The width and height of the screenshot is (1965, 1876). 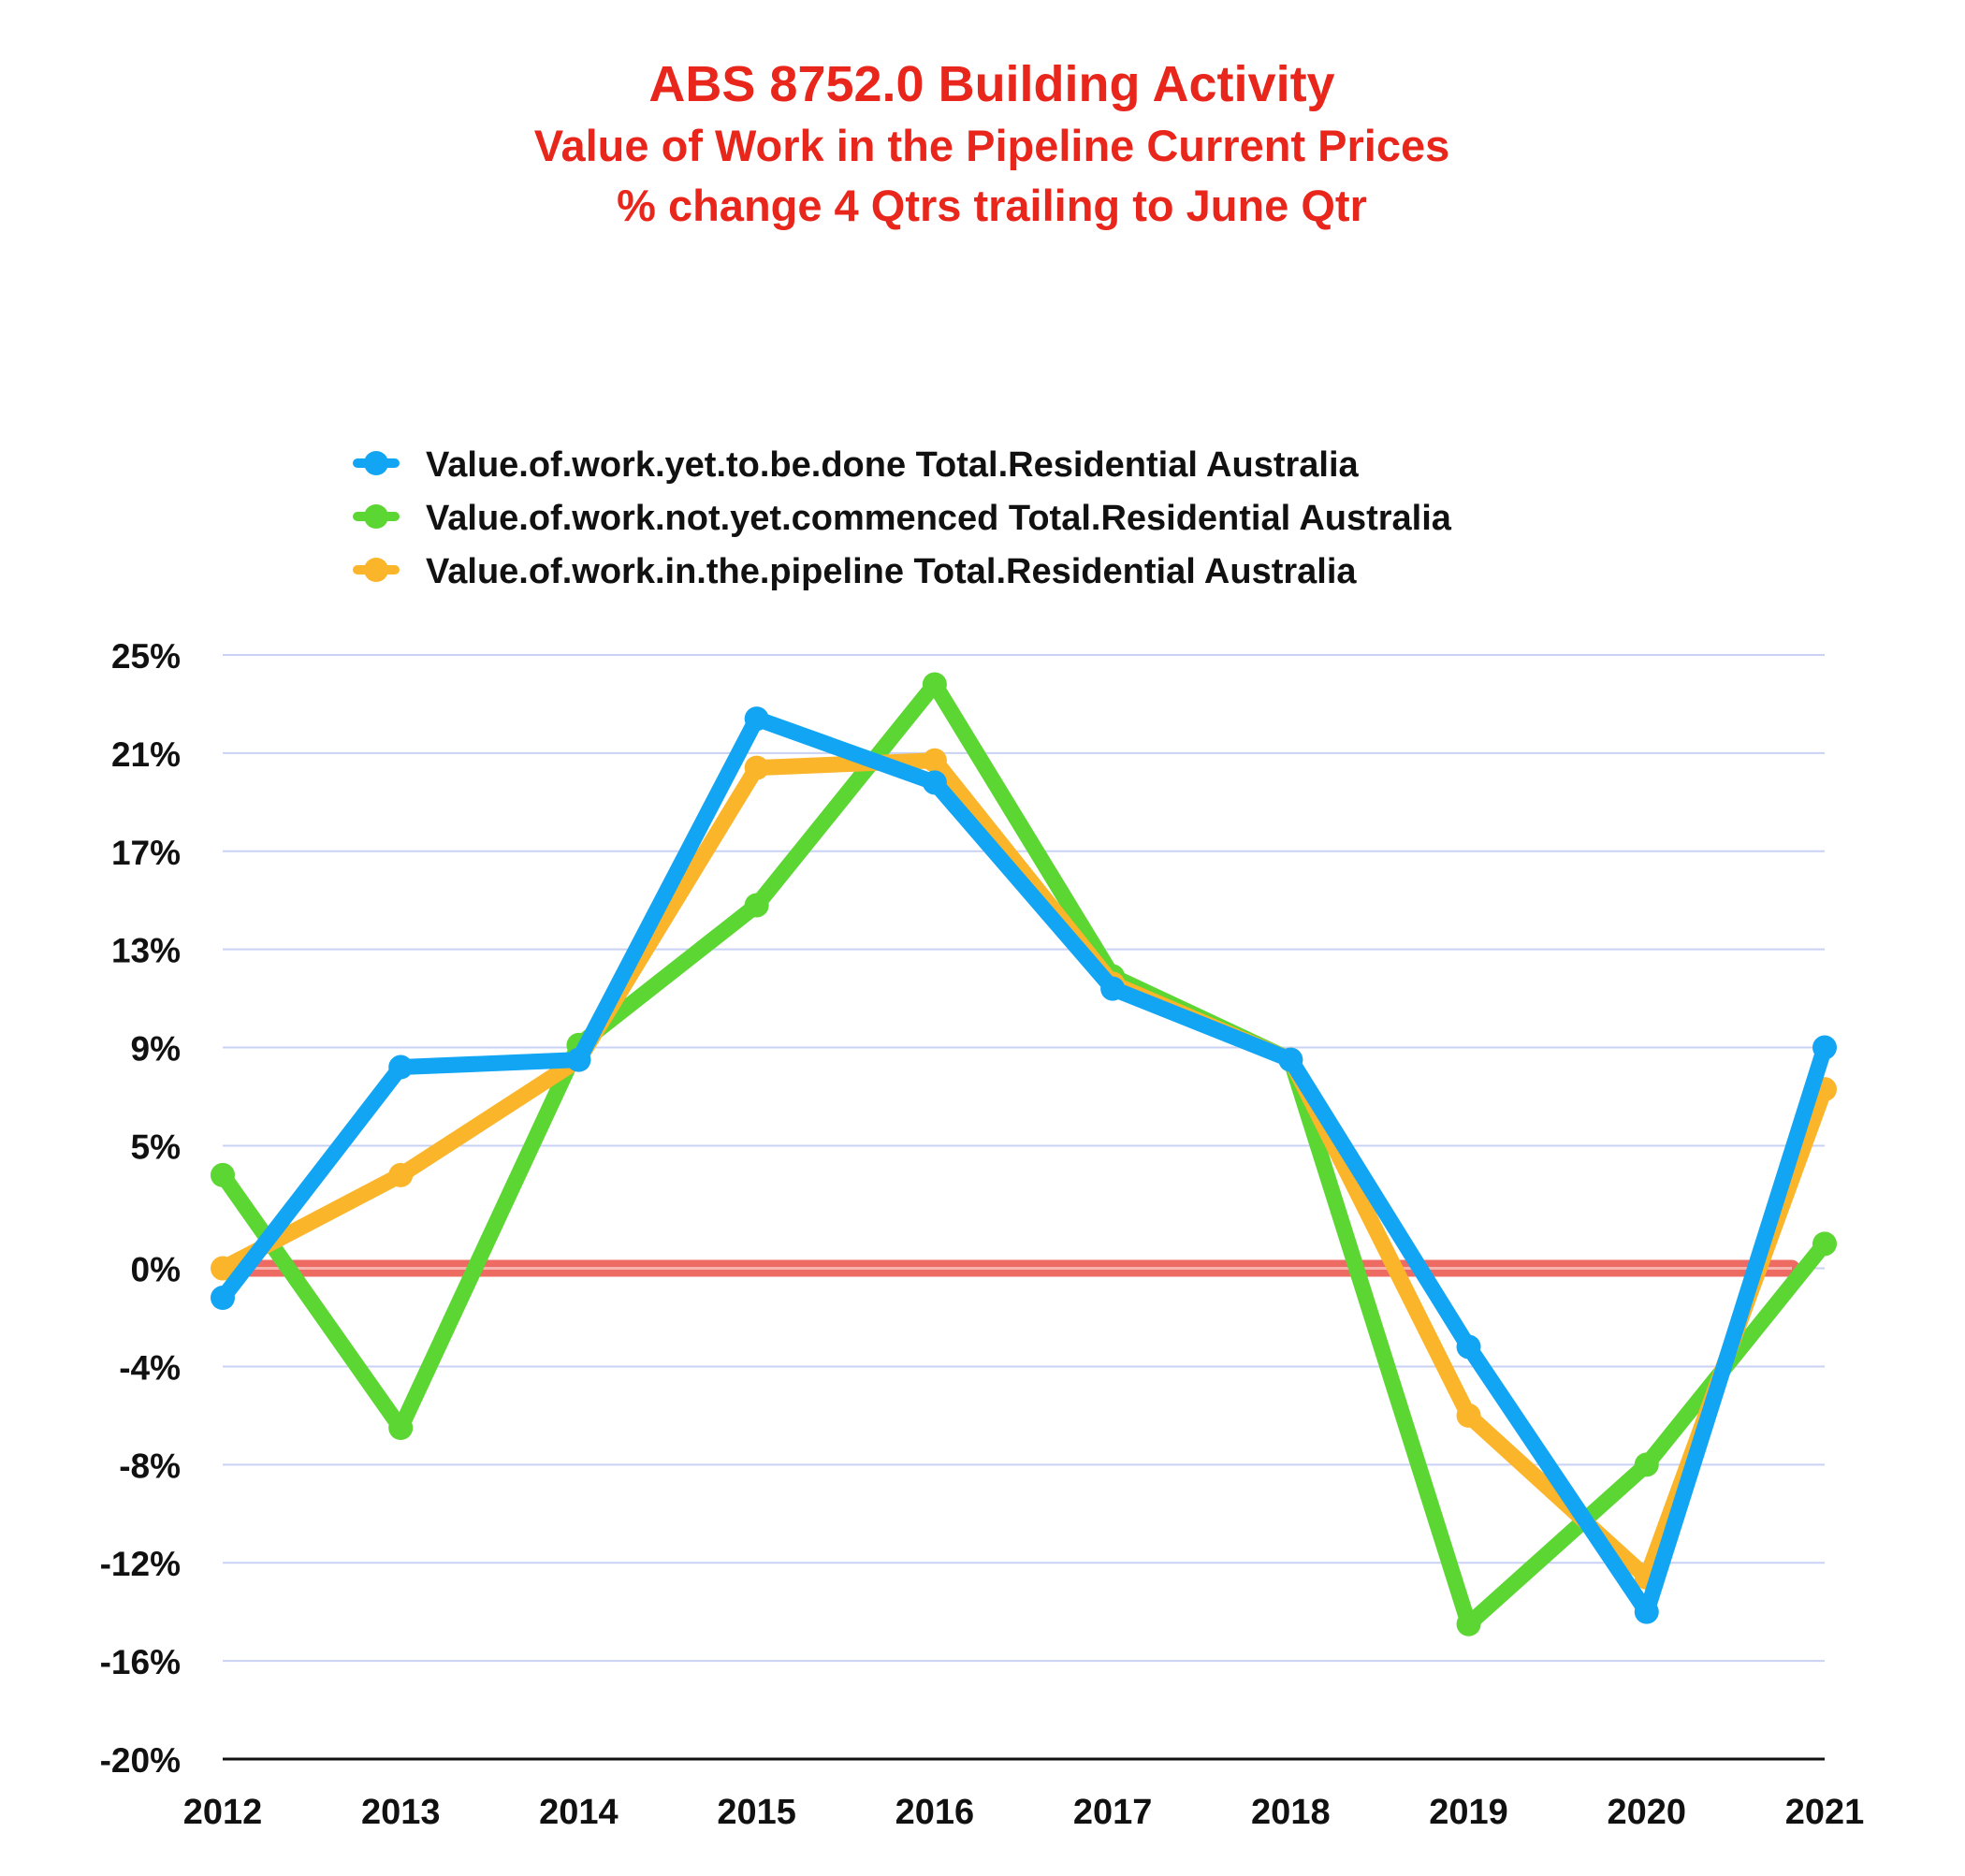 I want to click on x-tick-label: 2013, so click(x=401, y=1812).